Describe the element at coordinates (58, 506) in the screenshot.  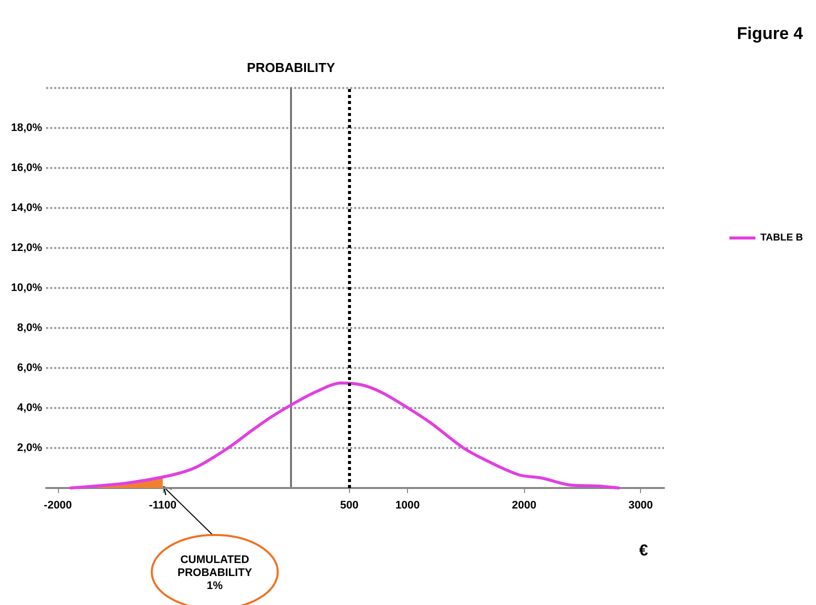
I see `x-tick-label: -2000` at that location.